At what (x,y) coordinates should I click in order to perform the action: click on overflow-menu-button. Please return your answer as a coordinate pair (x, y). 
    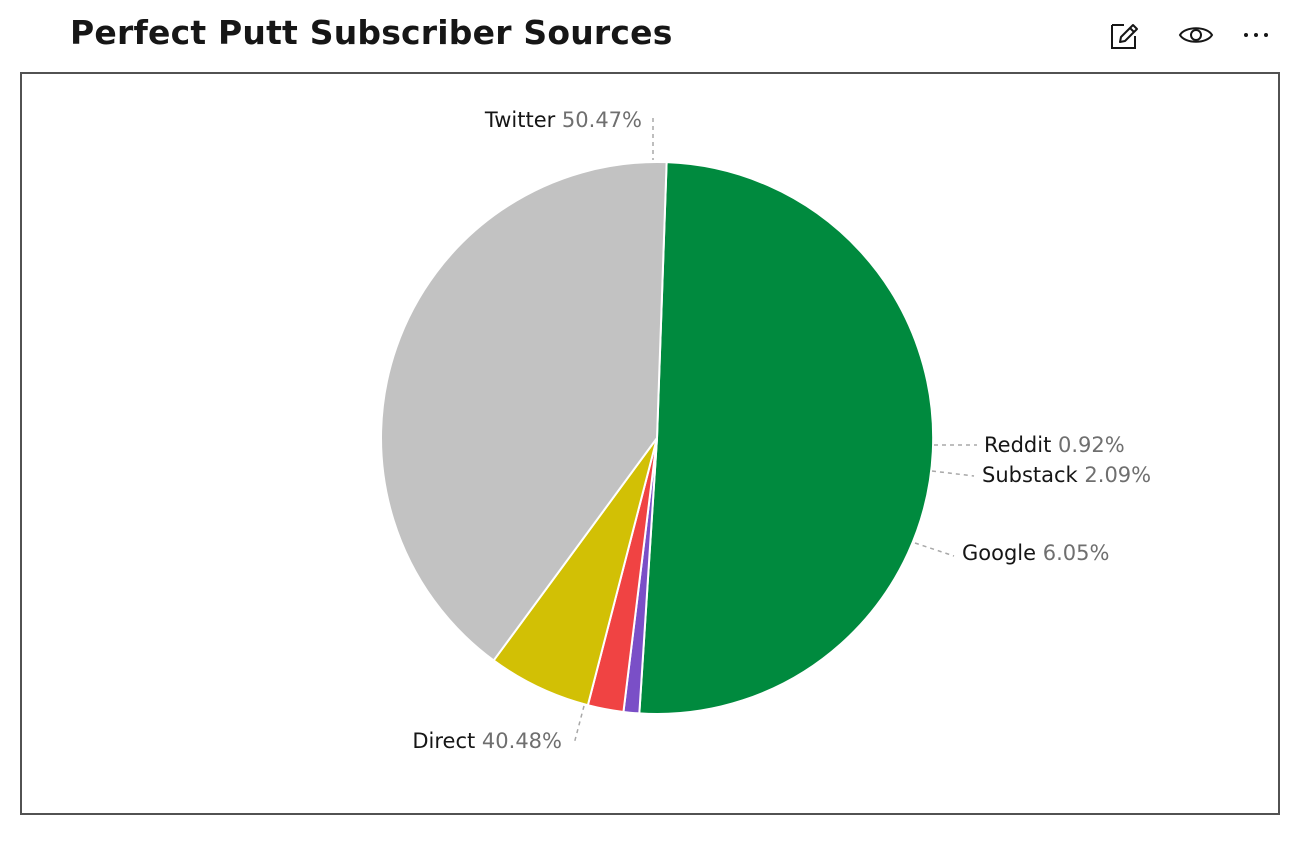
    Looking at the image, I should click on (1256, 35).